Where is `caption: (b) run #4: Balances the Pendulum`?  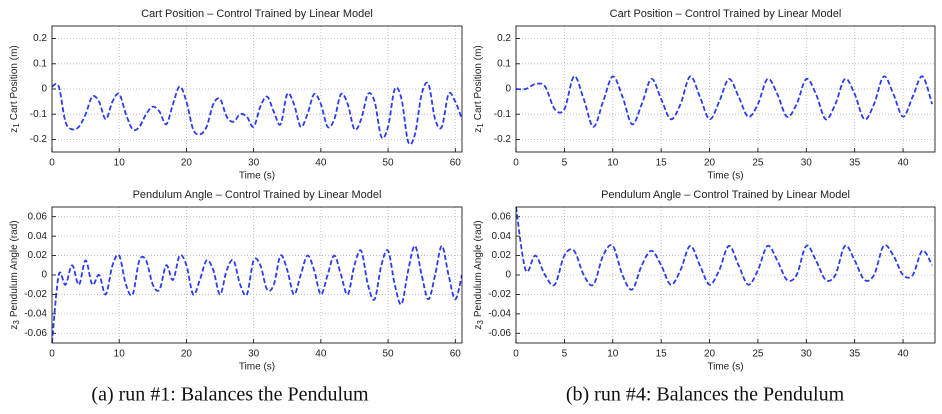 caption: (b) run #4: Balances the Pendulum is located at coordinates (705, 395).